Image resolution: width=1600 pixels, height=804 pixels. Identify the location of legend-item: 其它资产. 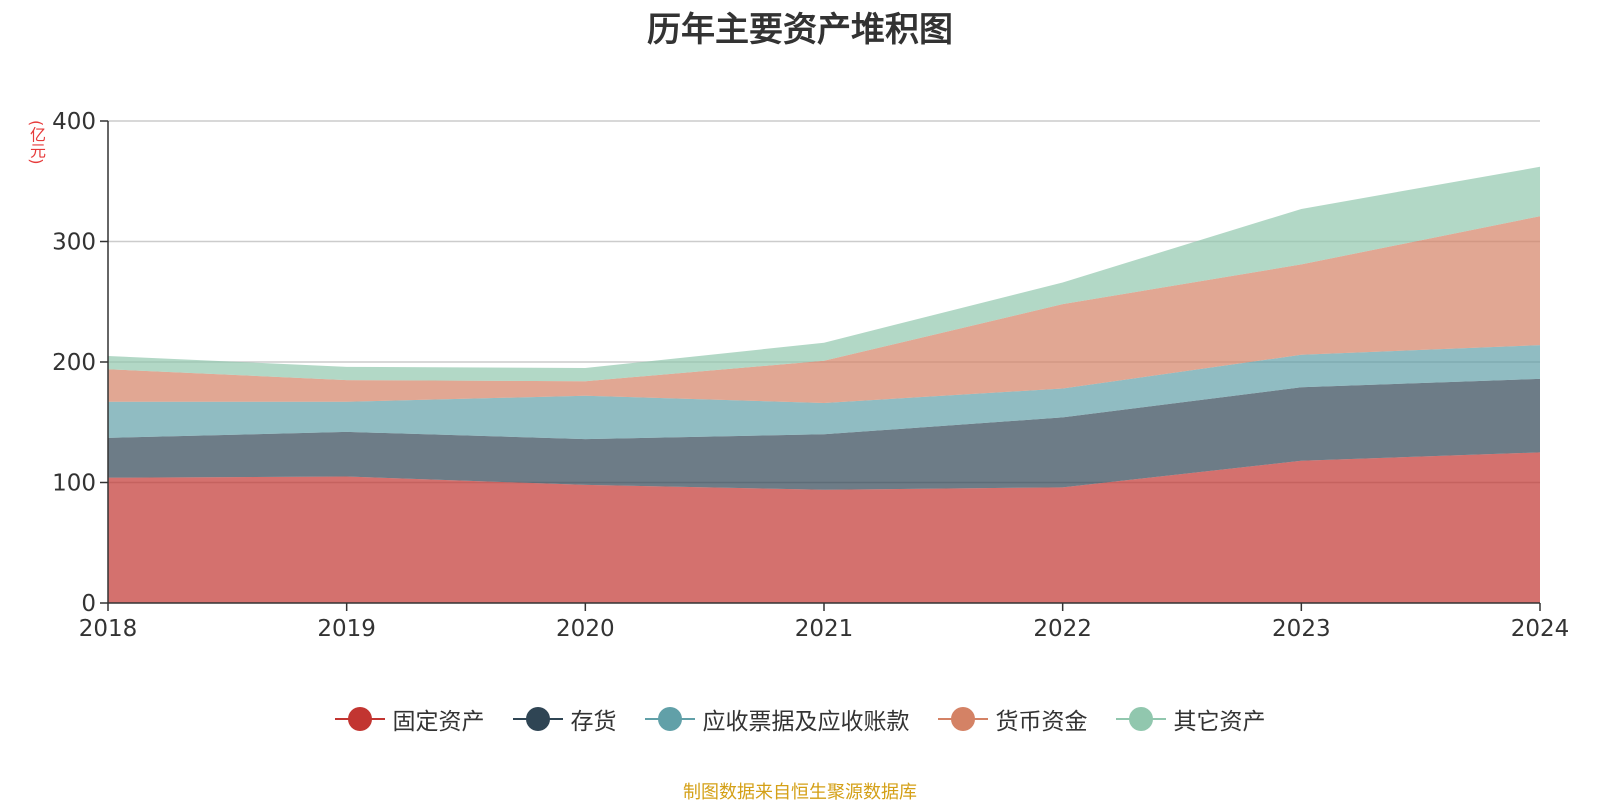
(1190, 719).